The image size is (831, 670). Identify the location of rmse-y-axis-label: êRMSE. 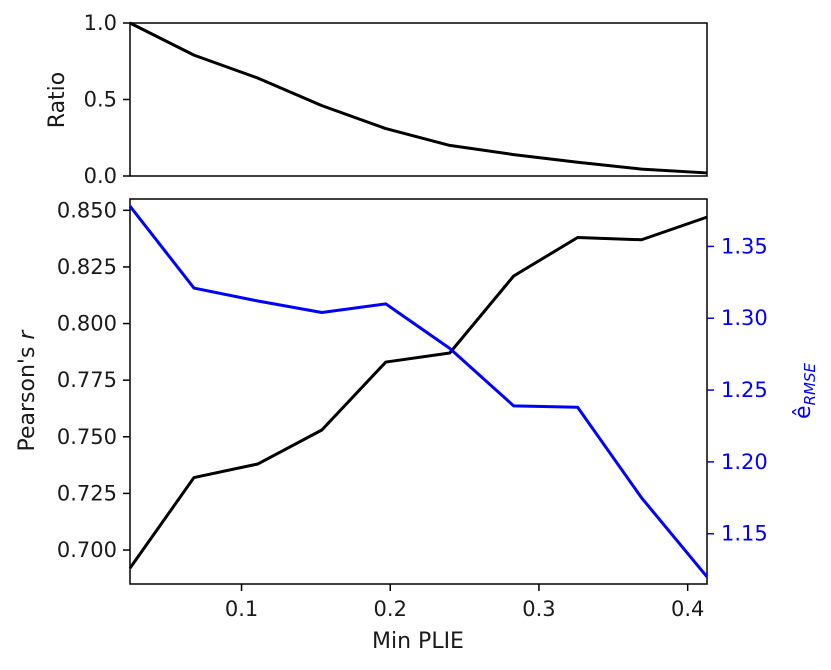
(805, 391).